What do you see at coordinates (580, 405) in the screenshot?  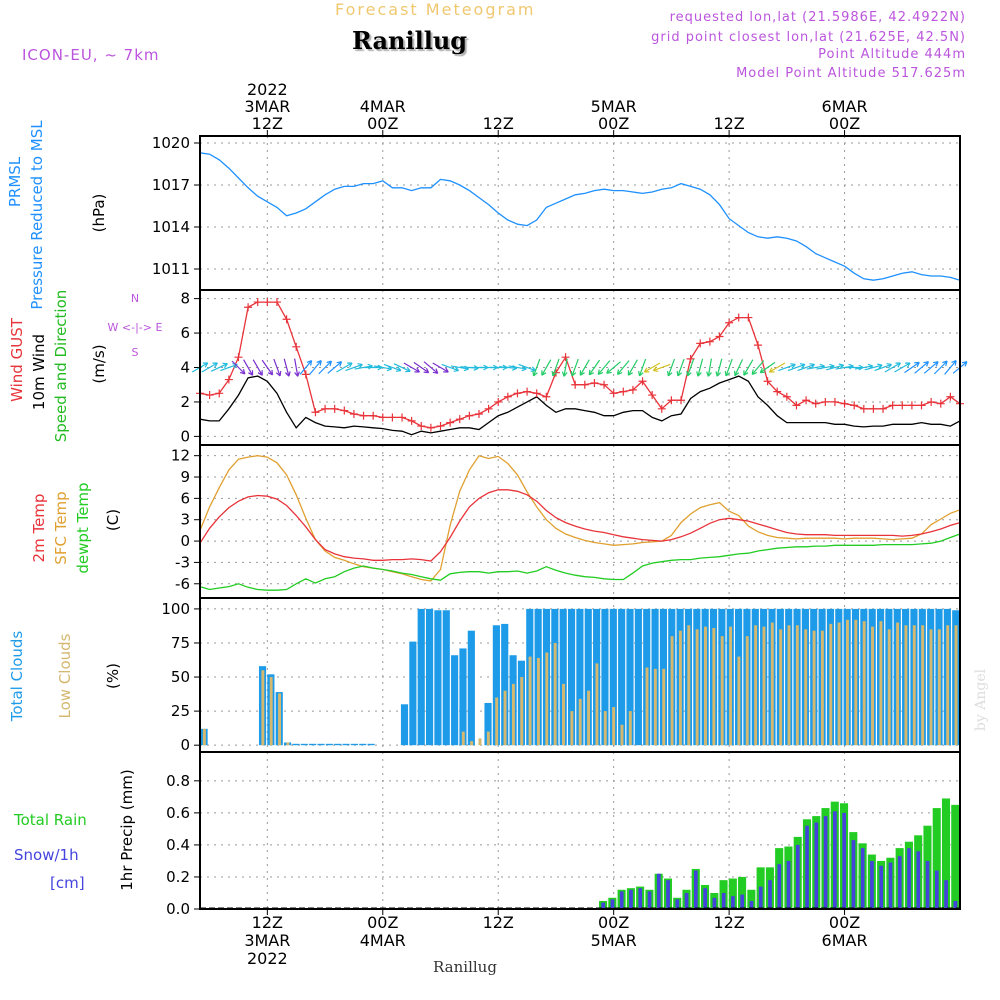 I see `wind-speed-line` at bounding box center [580, 405].